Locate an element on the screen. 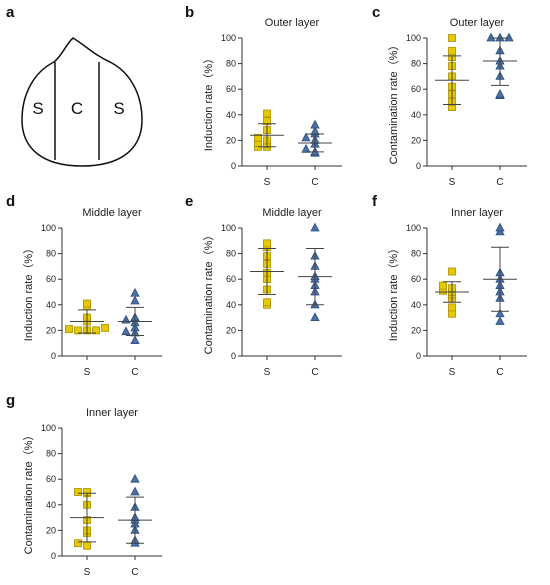 This screenshot has width=550, height=585. leaf-outline is located at coordinates (82, 102).